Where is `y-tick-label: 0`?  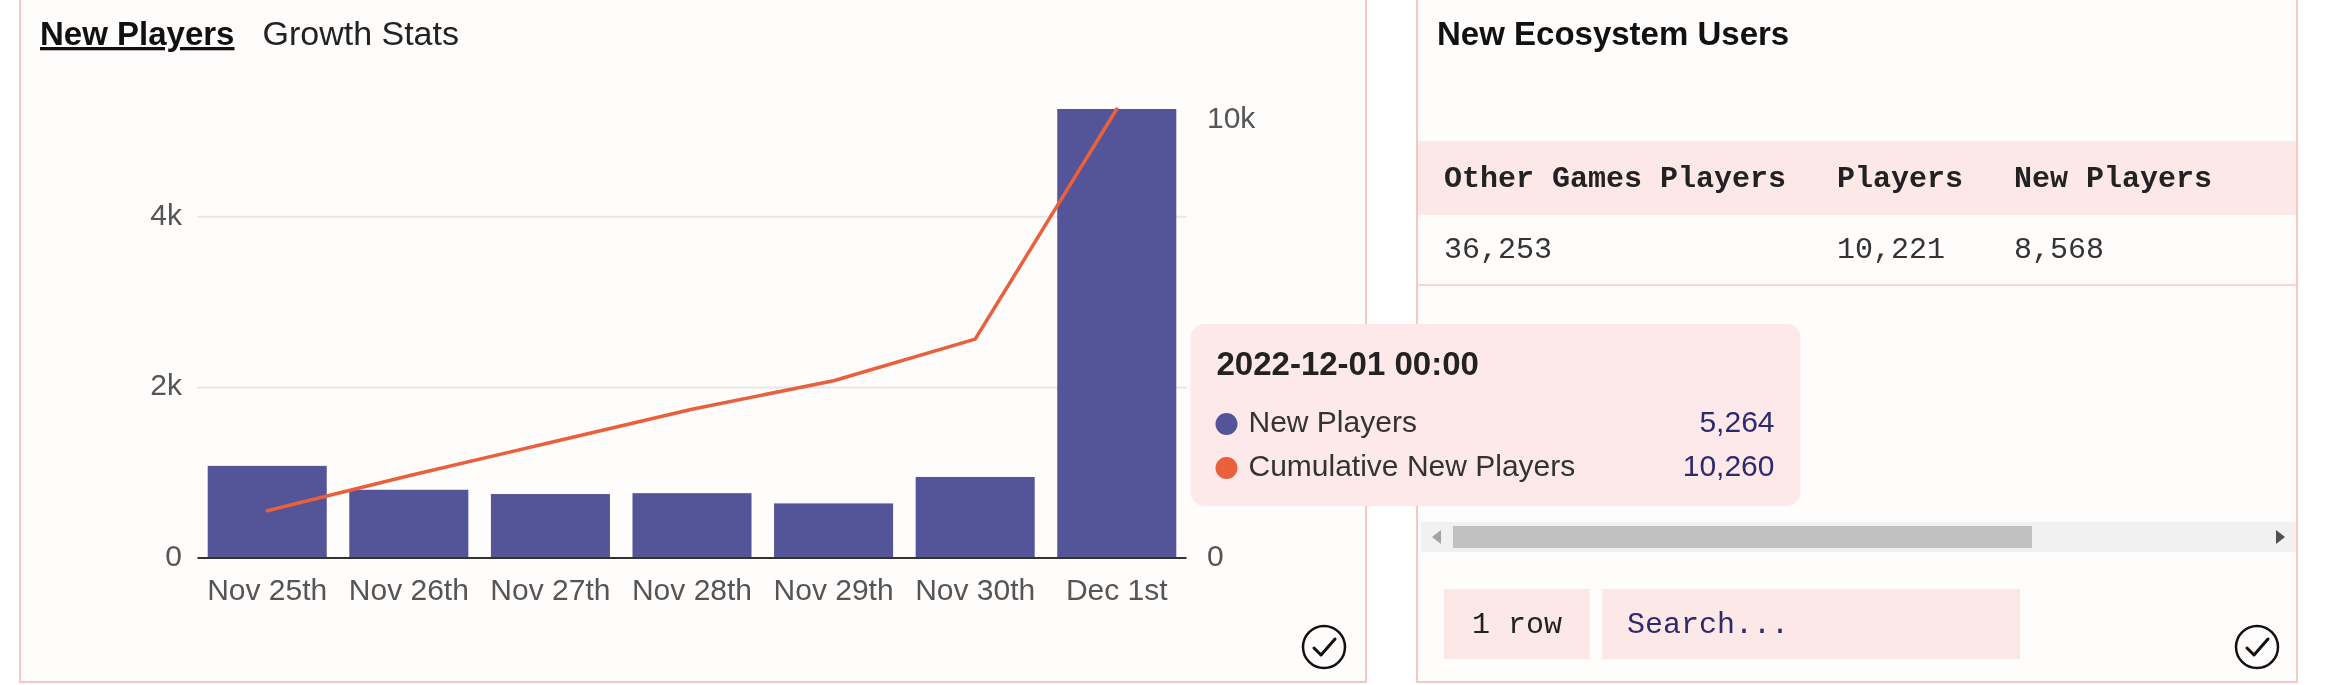
y-tick-label: 0 is located at coordinates (173, 555).